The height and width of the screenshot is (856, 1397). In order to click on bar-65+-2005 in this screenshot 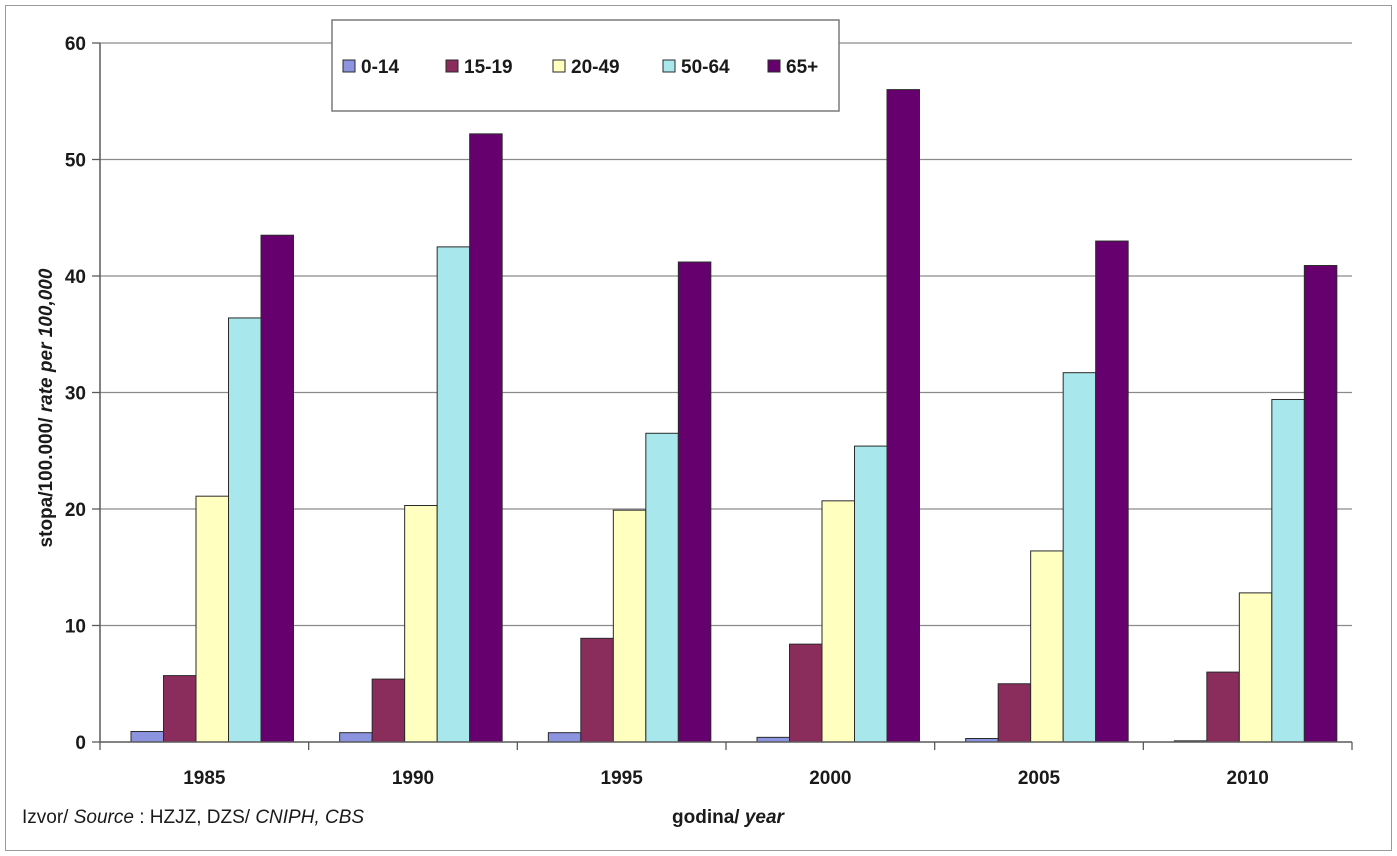, I will do `click(1112, 491)`.